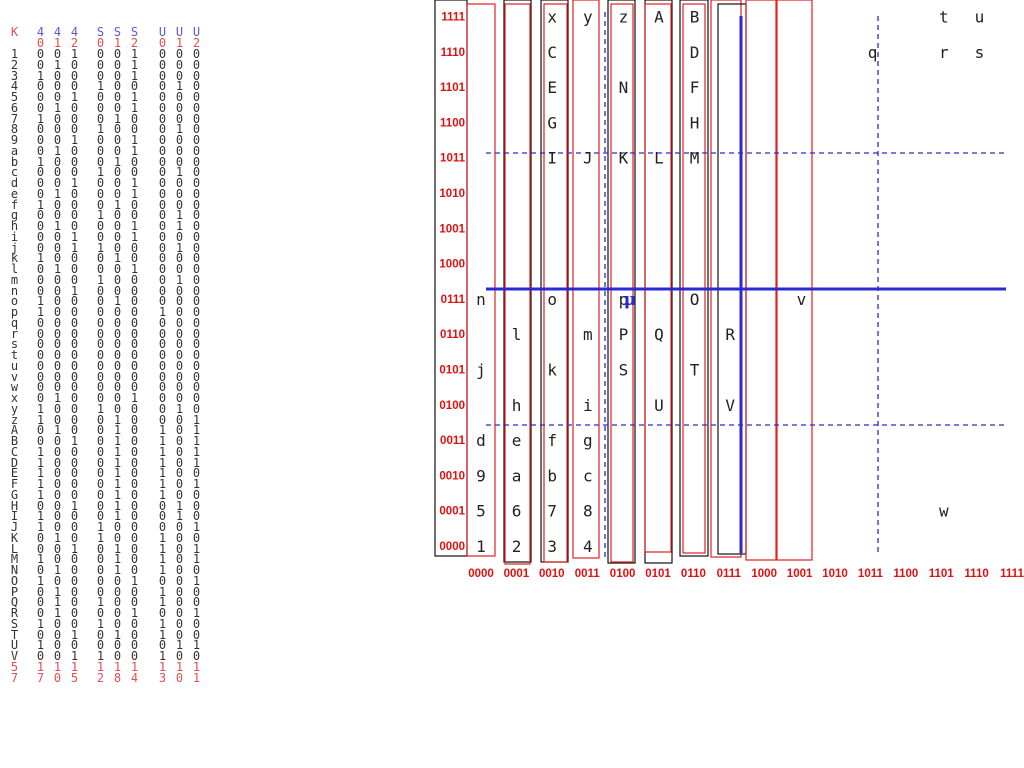  Describe the element at coordinates (453, 300) in the screenshot. I see `row-code-label: 0111` at that location.